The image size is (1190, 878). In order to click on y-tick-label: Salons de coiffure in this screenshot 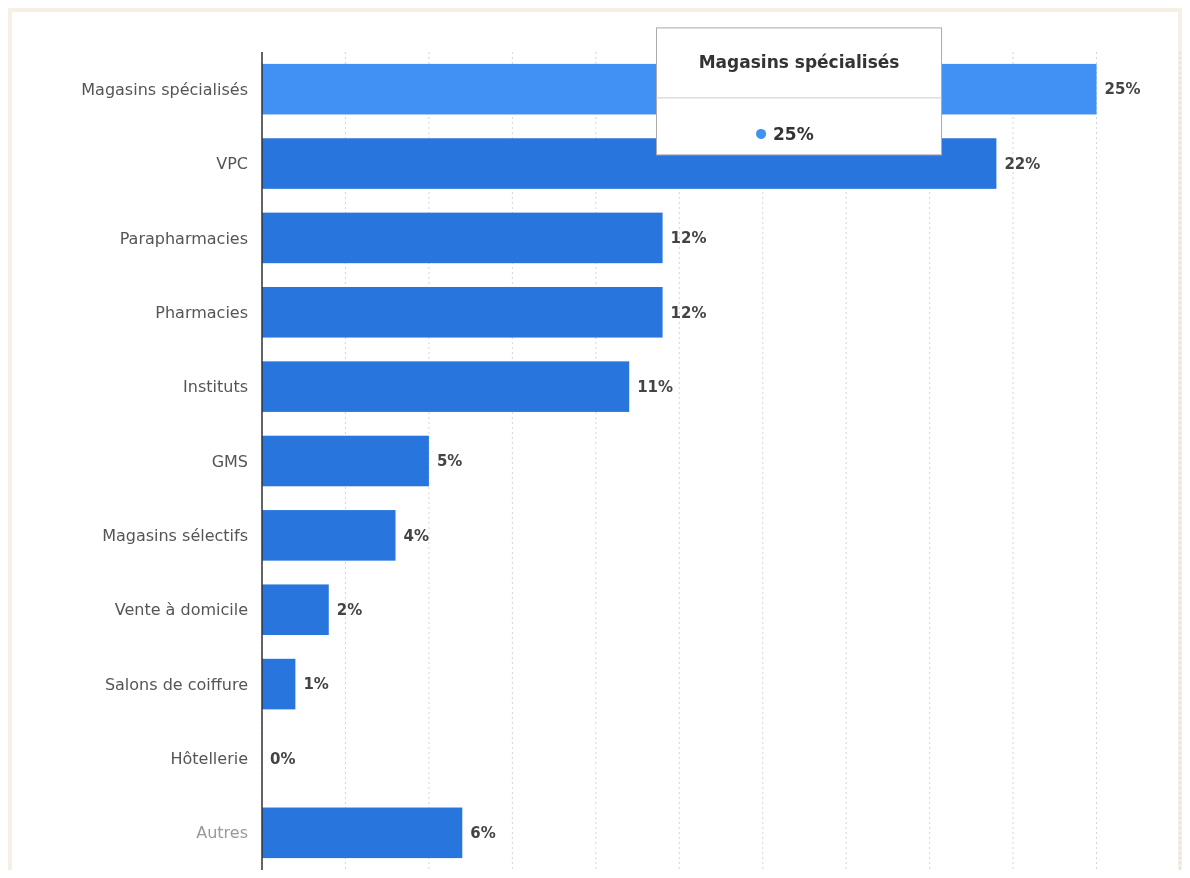, I will do `click(176, 684)`.